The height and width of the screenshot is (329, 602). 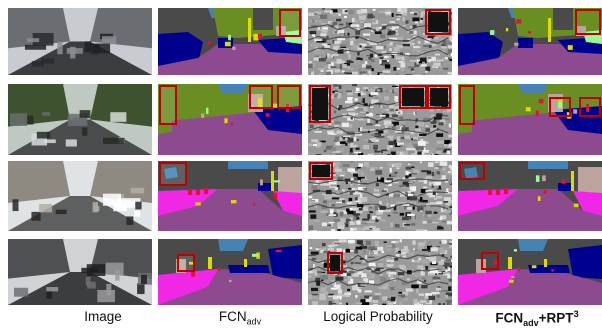 I want to click on row-3-rpt-segmentation, so click(x=530, y=272).